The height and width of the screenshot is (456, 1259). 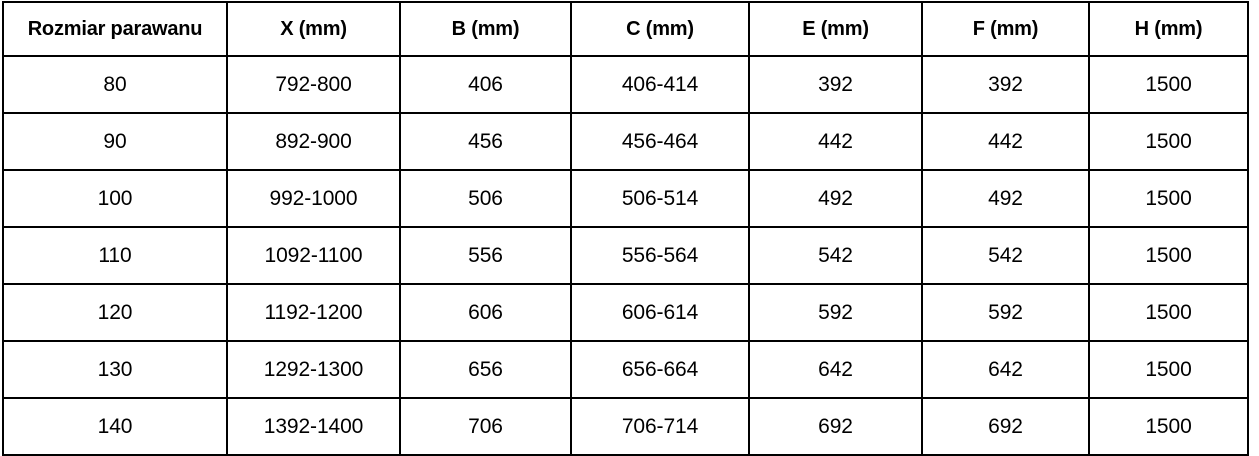 What do you see at coordinates (313, 312) in the screenshot?
I see `cell-x: 1192-1200` at bounding box center [313, 312].